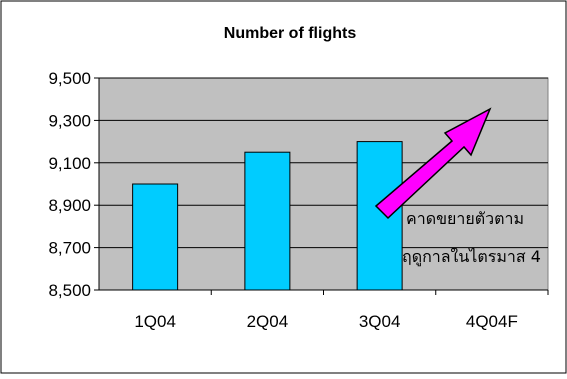  I want to click on annotation-line-2: ฤดูกาลในไตรมาส 4, so click(471, 257).